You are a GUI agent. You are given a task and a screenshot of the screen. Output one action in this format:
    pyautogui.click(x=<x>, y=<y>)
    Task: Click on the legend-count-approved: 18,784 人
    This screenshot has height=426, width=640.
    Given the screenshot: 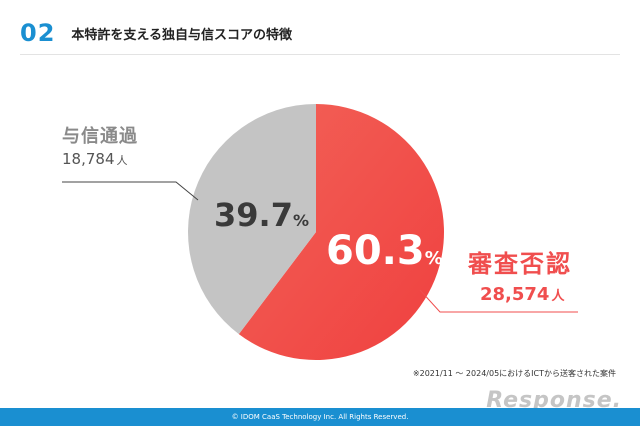 What is the action you would take?
    pyautogui.click(x=95, y=159)
    